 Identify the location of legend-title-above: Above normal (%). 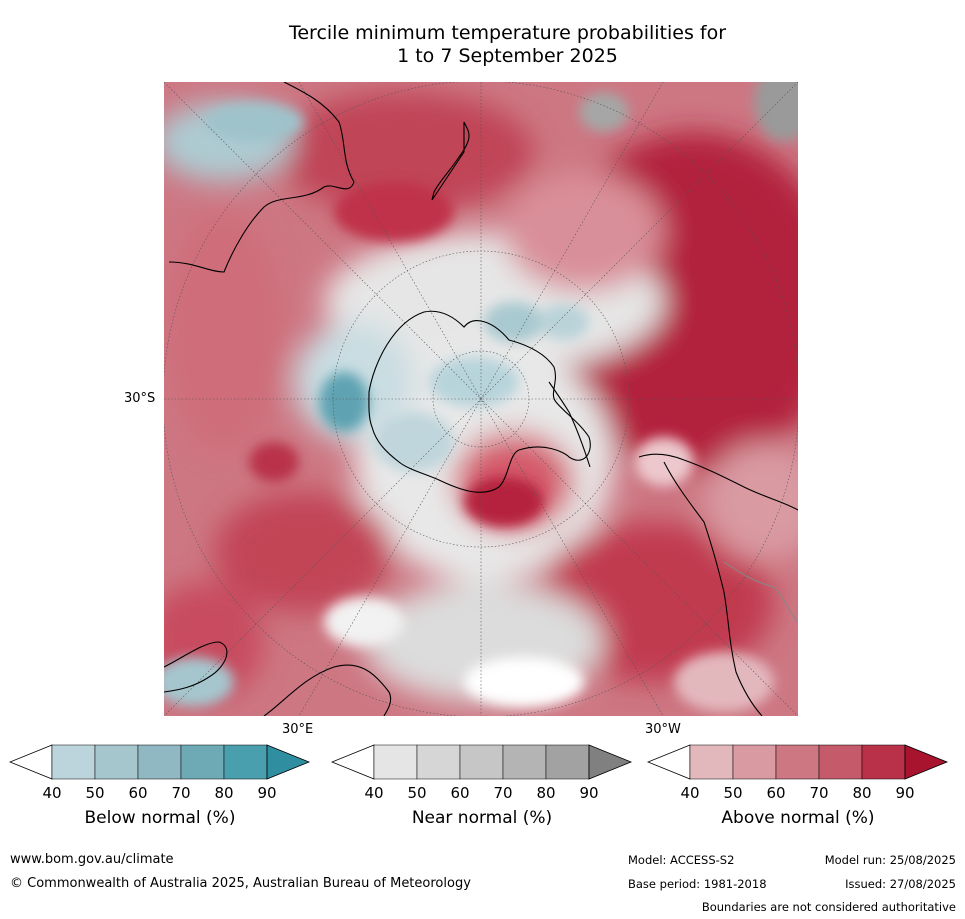
(798, 818).